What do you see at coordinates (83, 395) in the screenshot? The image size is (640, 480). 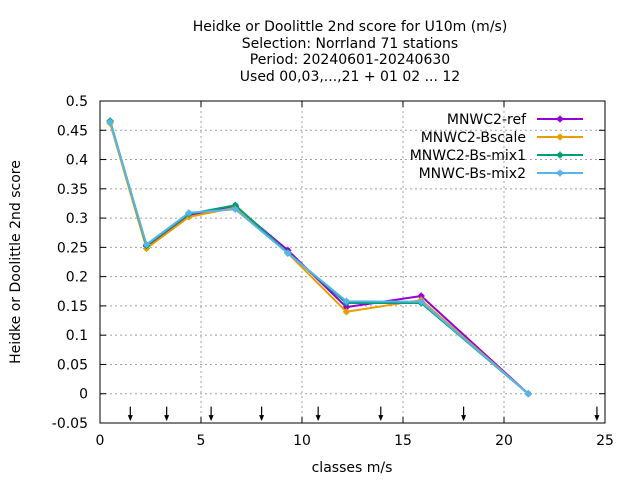 I see `y-tick-label: 0` at bounding box center [83, 395].